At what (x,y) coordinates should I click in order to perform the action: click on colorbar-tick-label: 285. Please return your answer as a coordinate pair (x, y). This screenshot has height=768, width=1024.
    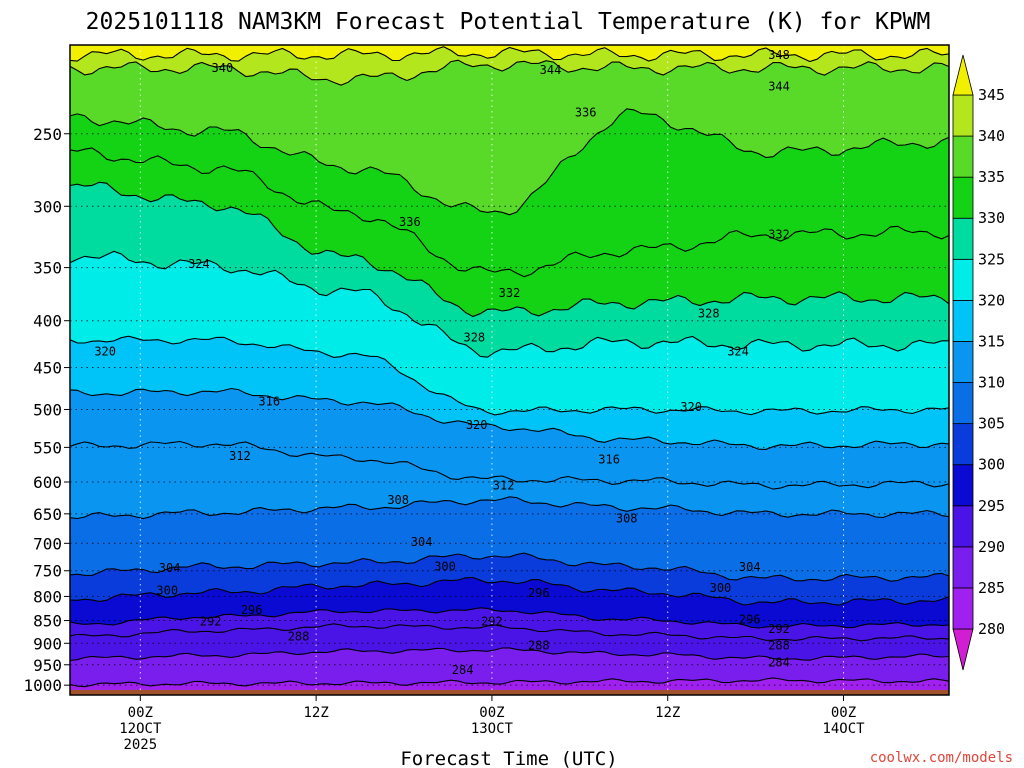
    Looking at the image, I should click on (991, 588).